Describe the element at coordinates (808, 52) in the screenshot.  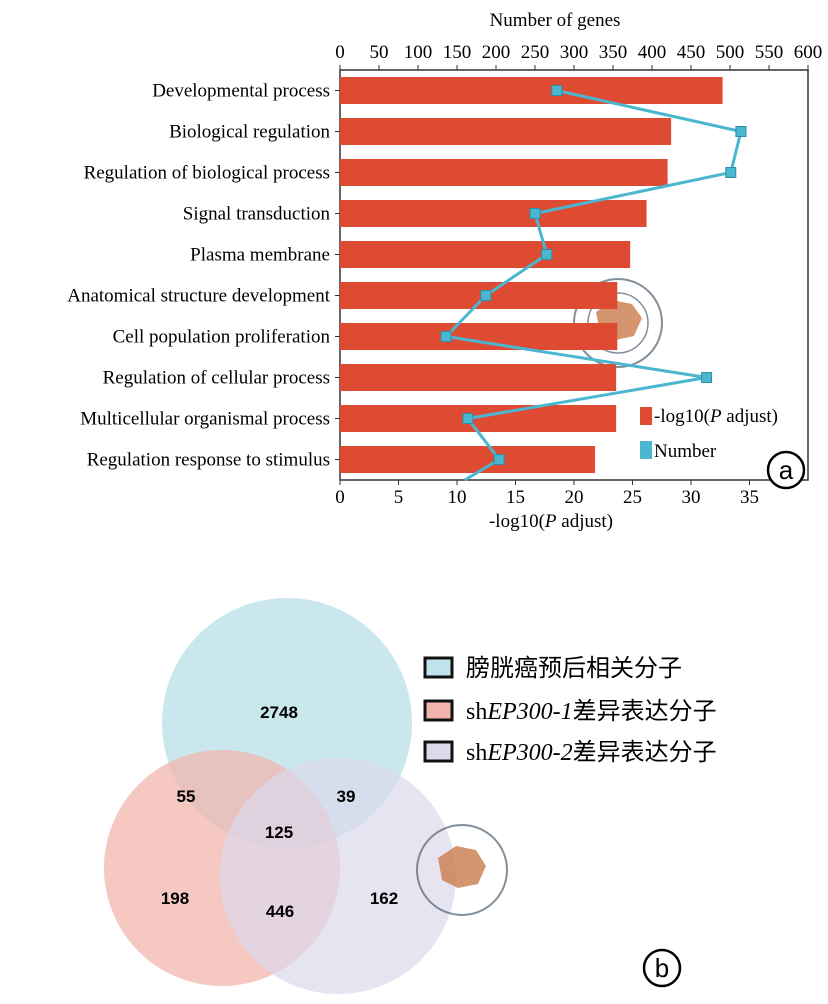
I see `x-tick-label-top: 600` at that location.